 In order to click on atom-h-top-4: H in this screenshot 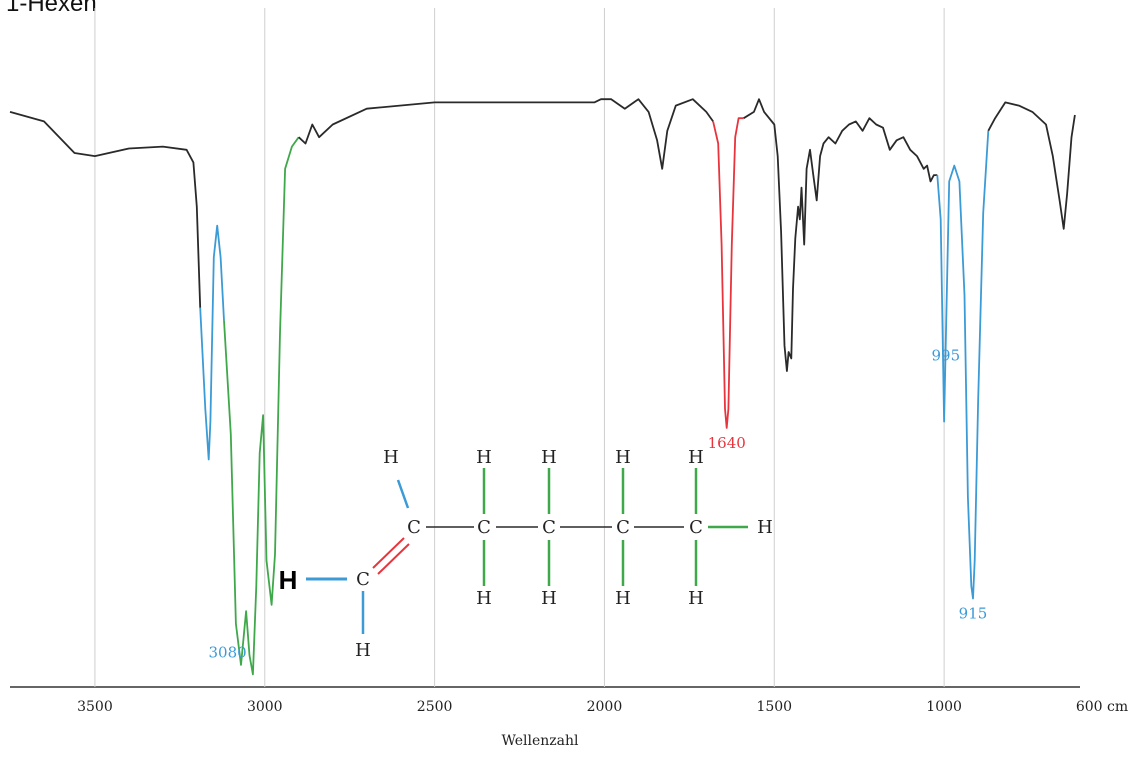, I will do `click(623, 457)`.